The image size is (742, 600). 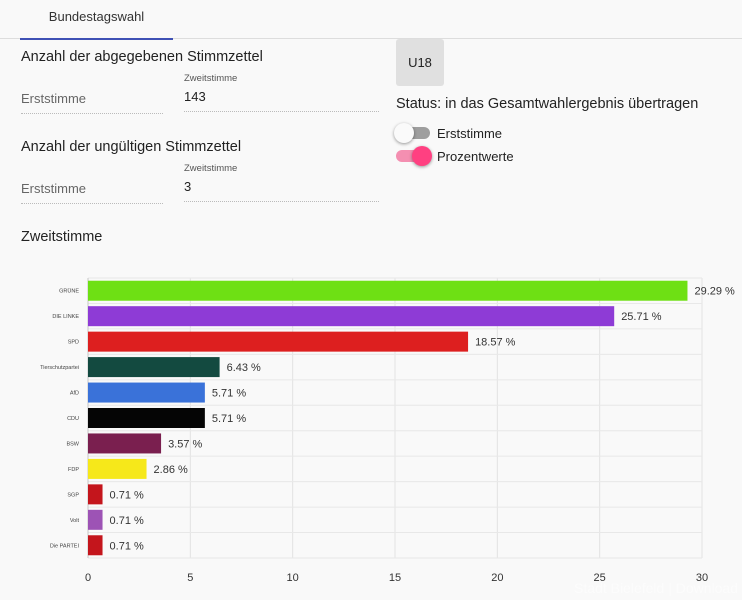 What do you see at coordinates (371, 20) in the screenshot?
I see `tab-bar: Bundestagswahl` at bounding box center [371, 20].